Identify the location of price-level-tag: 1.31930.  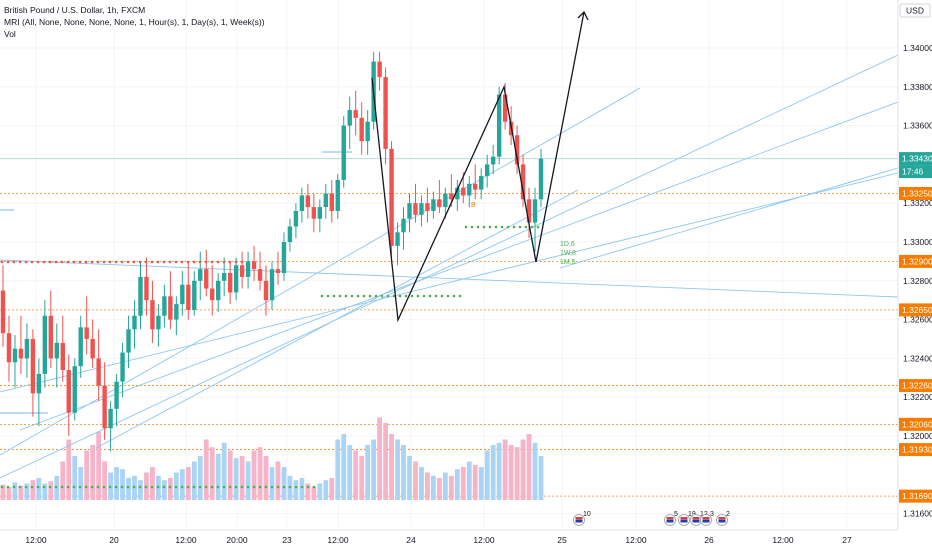
(915, 450).